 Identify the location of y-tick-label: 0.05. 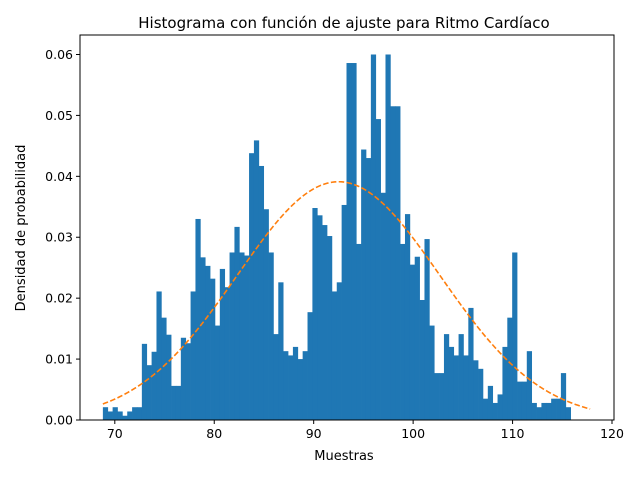
(59, 115).